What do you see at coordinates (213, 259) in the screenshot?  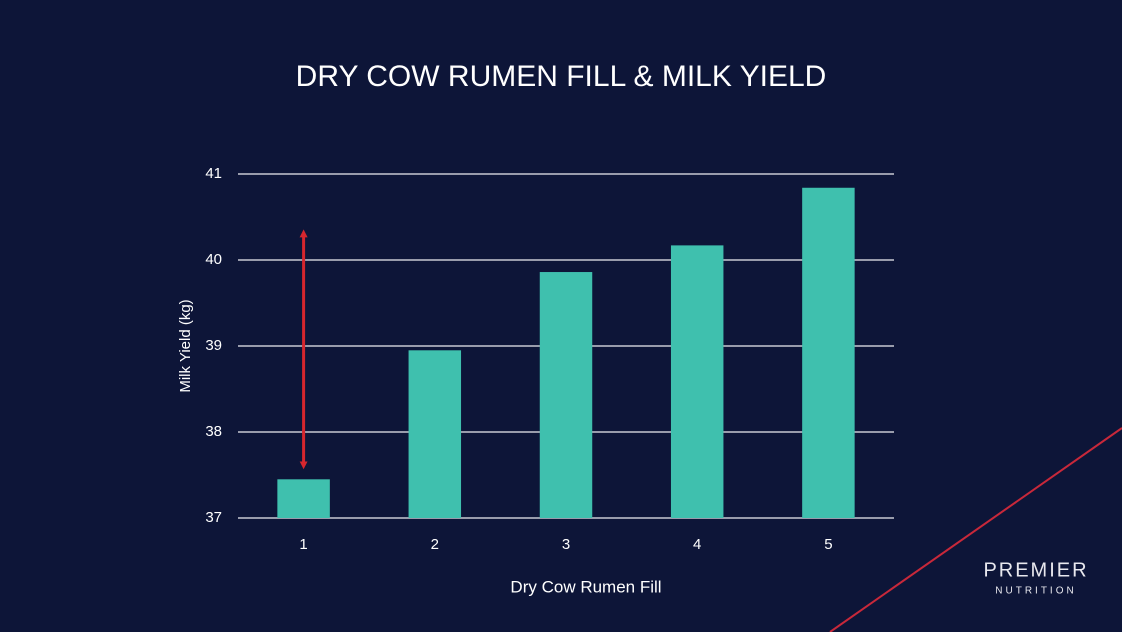 I see `y-tick-label: 40` at bounding box center [213, 259].